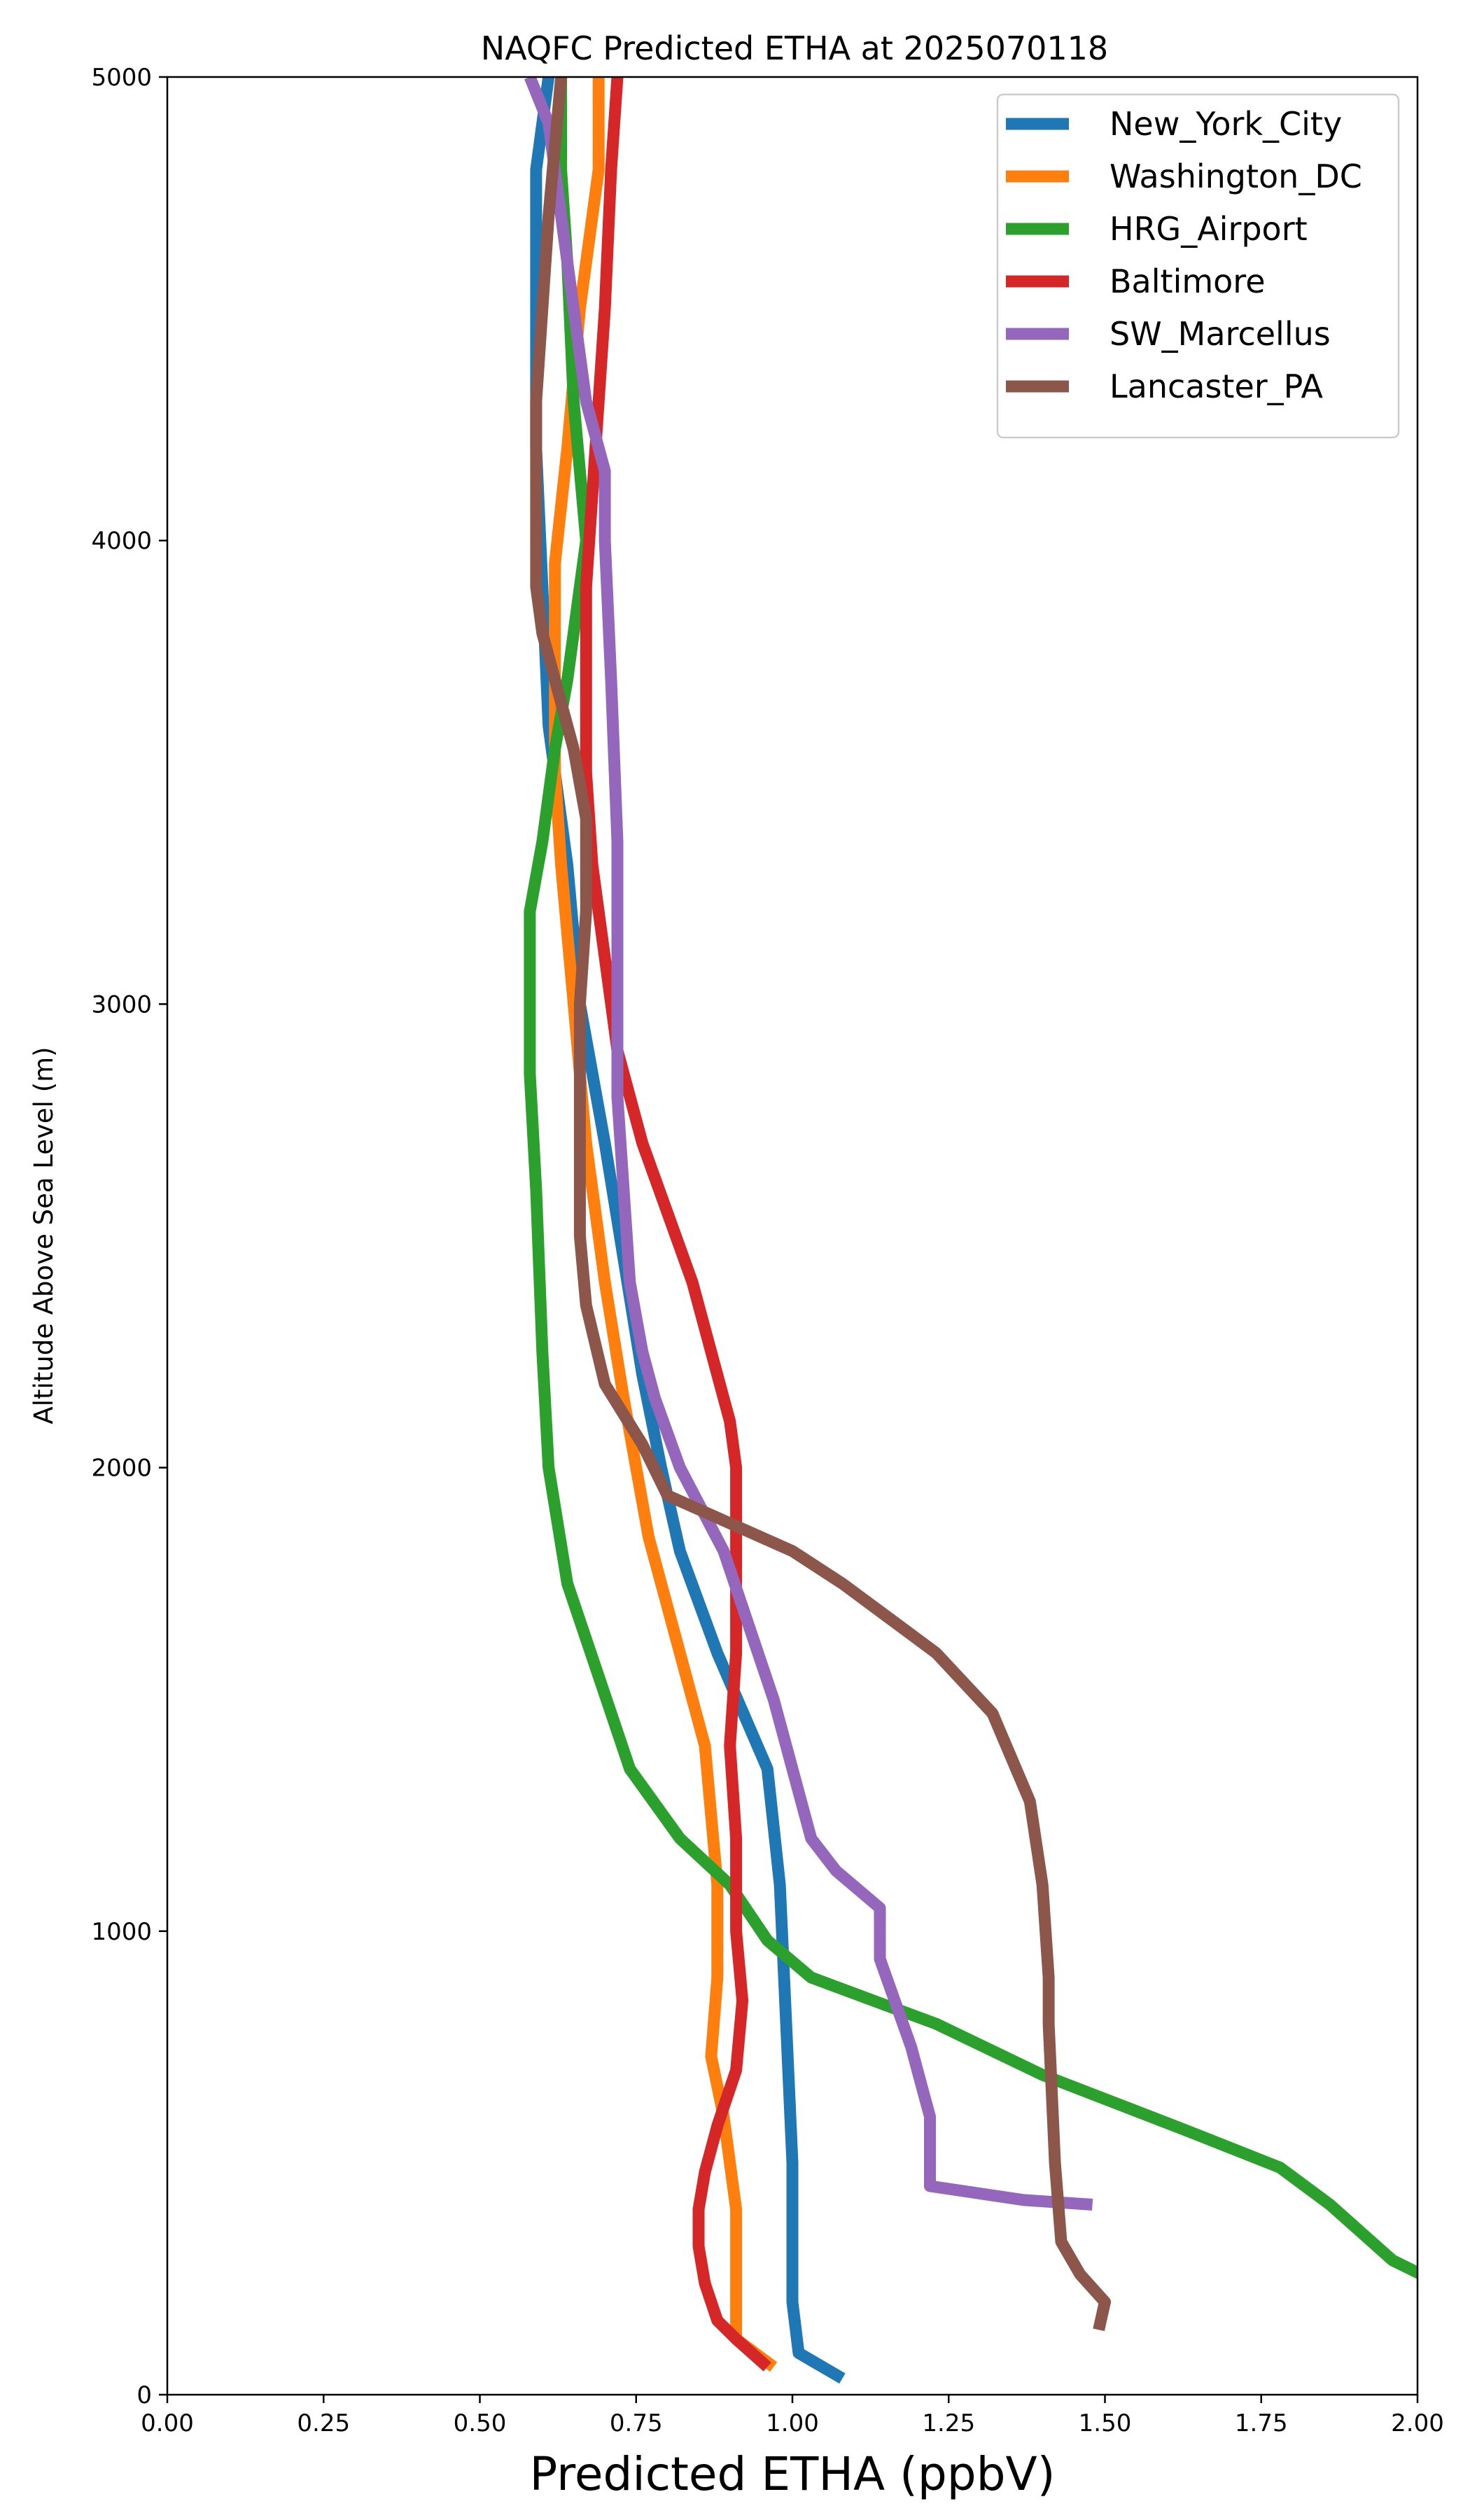 The width and height of the screenshot is (1470, 2520). Describe the element at coordinates (1417, 2423) in the screenshot. I see `x-tick-label: 2.00` at that location.